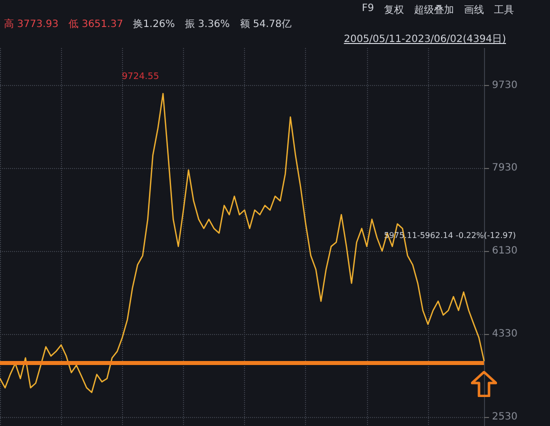  I want to click on text: 额 54.78亿, so click(266, 24).